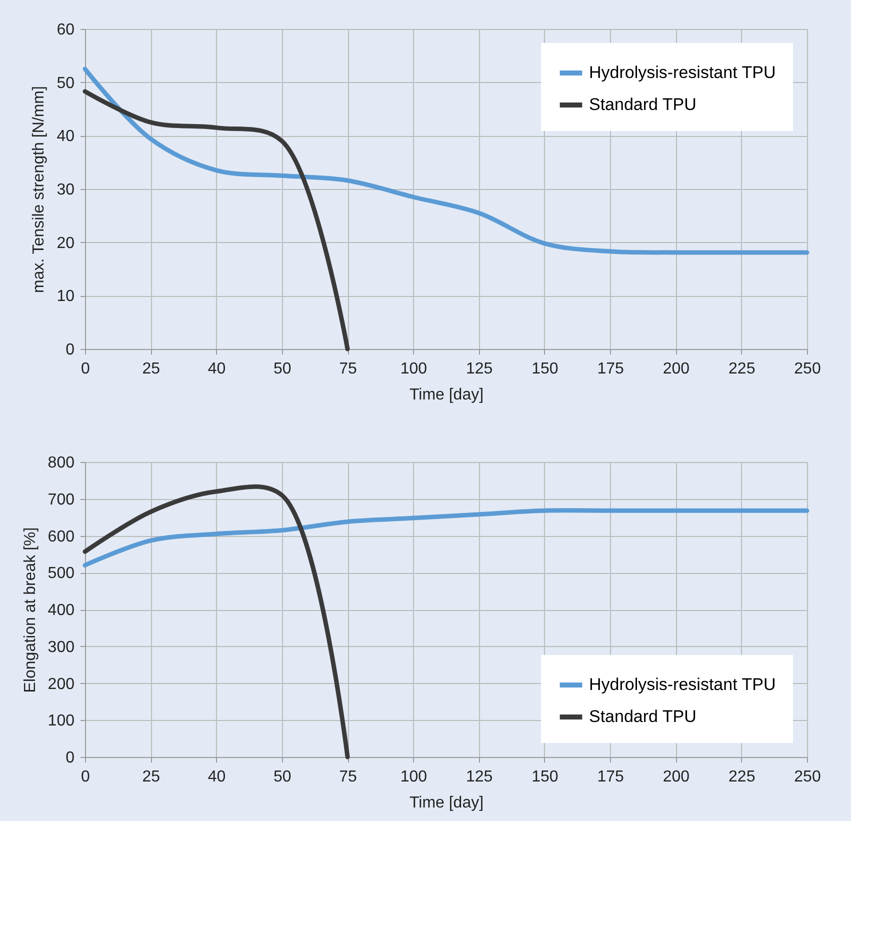 Image resolution: width=890 pixels, height=936 pixels. Describe the element at coordinates (65, 190) in the screenshot. I see `y-tick-label: 30` at that location.